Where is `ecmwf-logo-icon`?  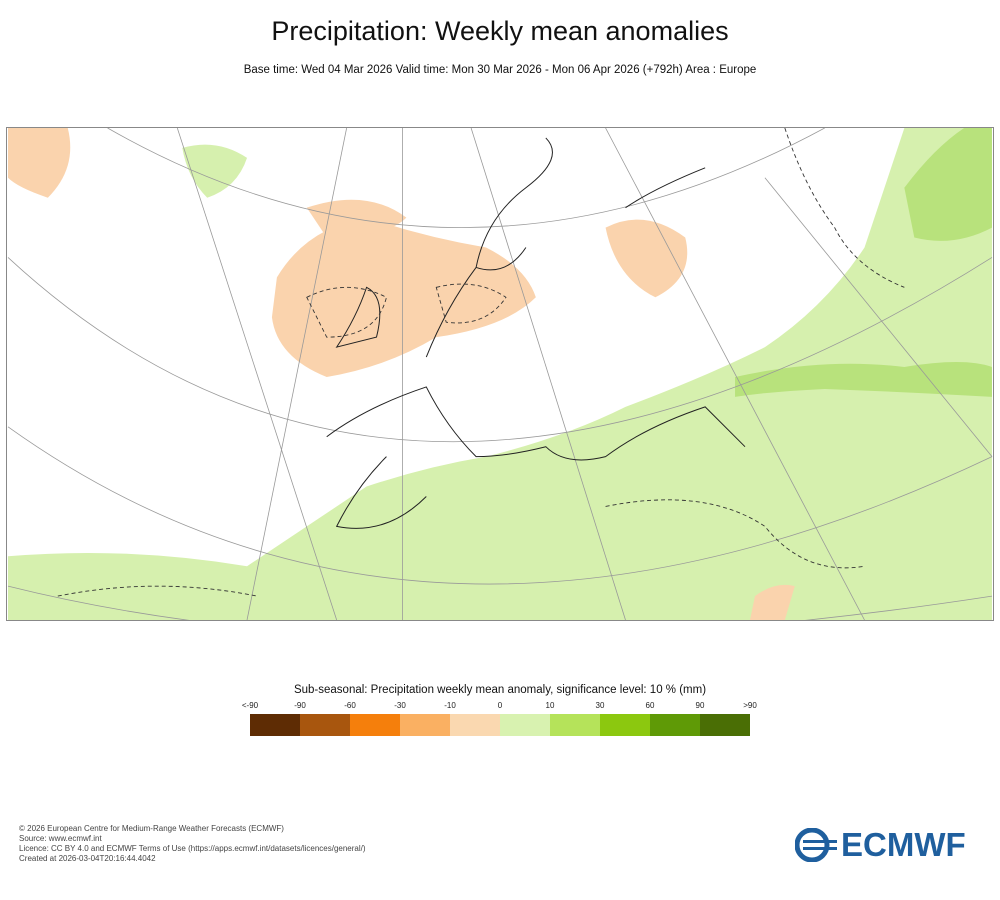 ecmwf-logo-icon is located at coordinates (816, 845).